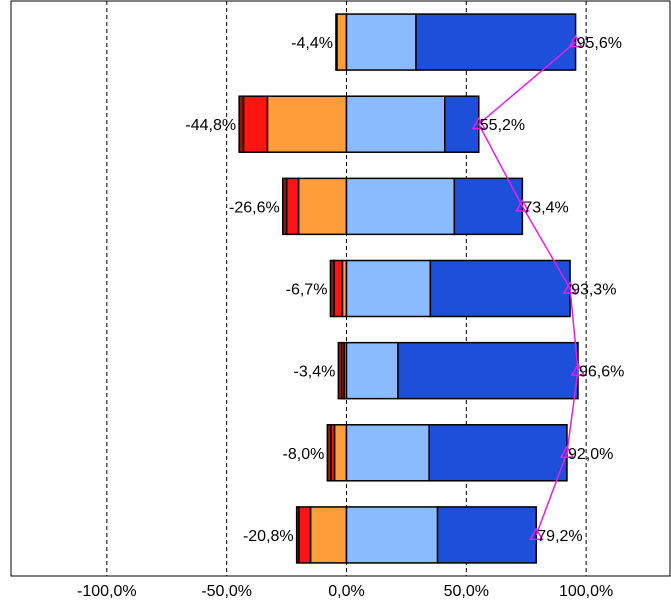  I want to click on data-label-negative: -4,4%, so click(312, 43).